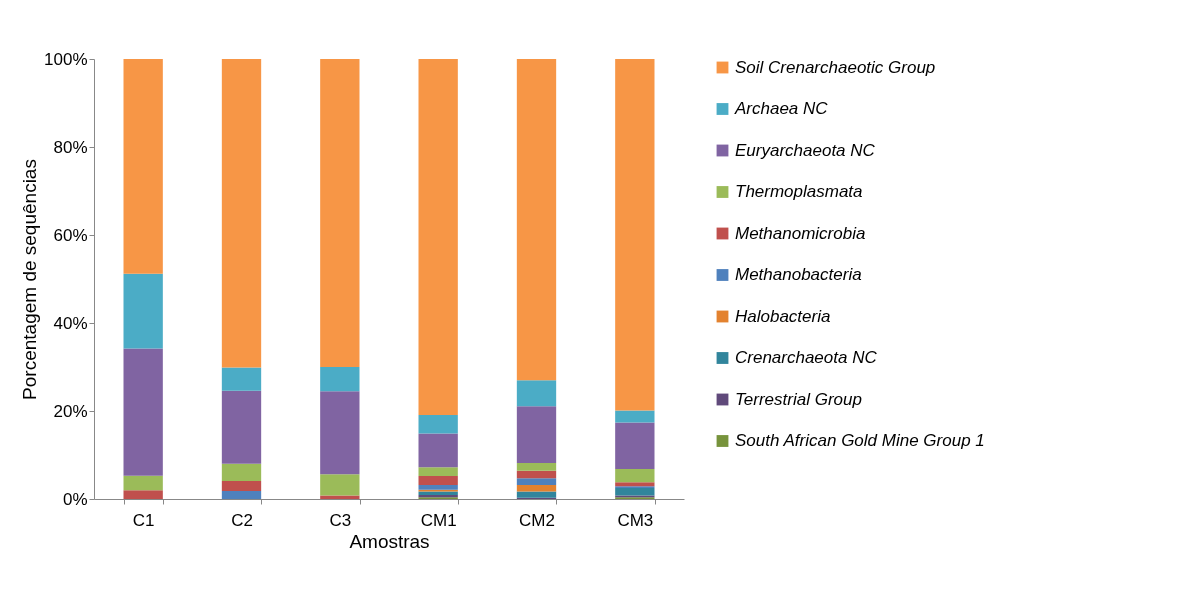  I want to click on y-tick-label: 60%, so click(70, 235).